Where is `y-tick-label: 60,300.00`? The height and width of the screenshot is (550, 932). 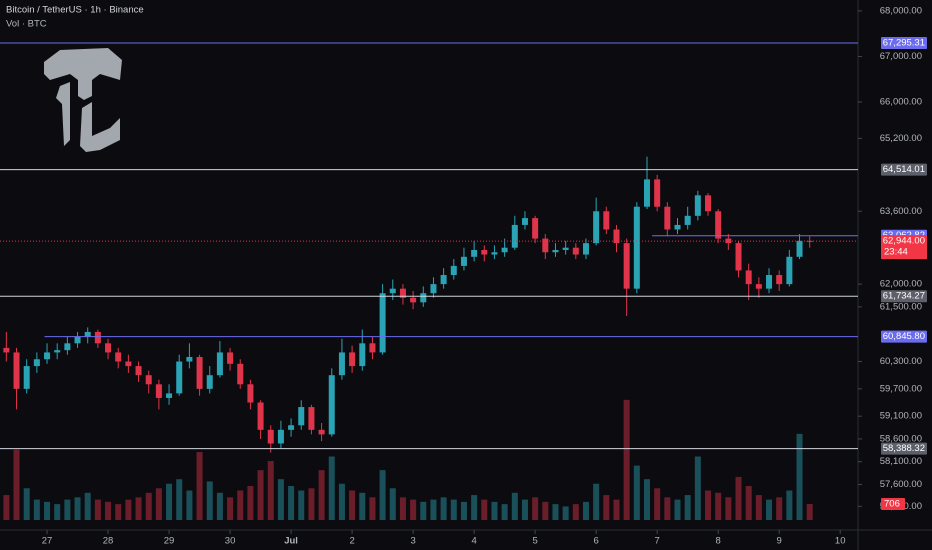
y-tick-label: 60,300.00 is located at coordinates (901, 361).